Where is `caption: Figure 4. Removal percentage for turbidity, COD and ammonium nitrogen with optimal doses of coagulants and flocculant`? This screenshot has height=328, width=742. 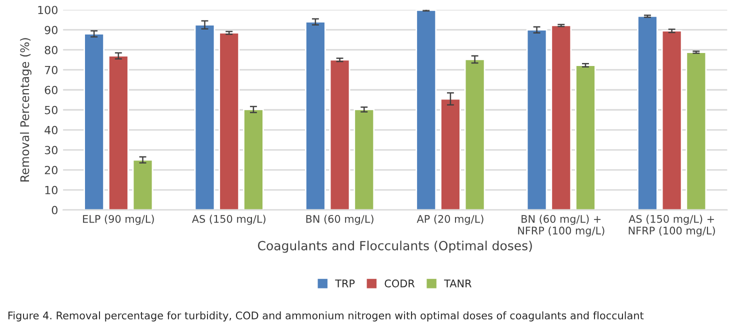
caption: Figure 4. Removal percentage for turbidity, COD and ammonium nitrogen with optimal doses of coagulants and flocculant is located at coordinates (326, 316).